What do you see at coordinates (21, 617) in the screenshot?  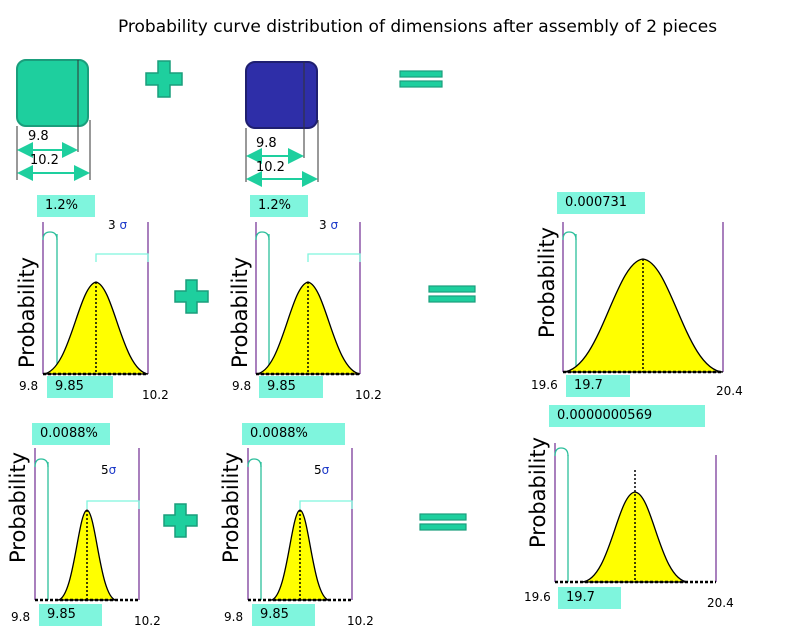 I see `row2-left-xmin: 9.8` at bounding box center [21, 617].